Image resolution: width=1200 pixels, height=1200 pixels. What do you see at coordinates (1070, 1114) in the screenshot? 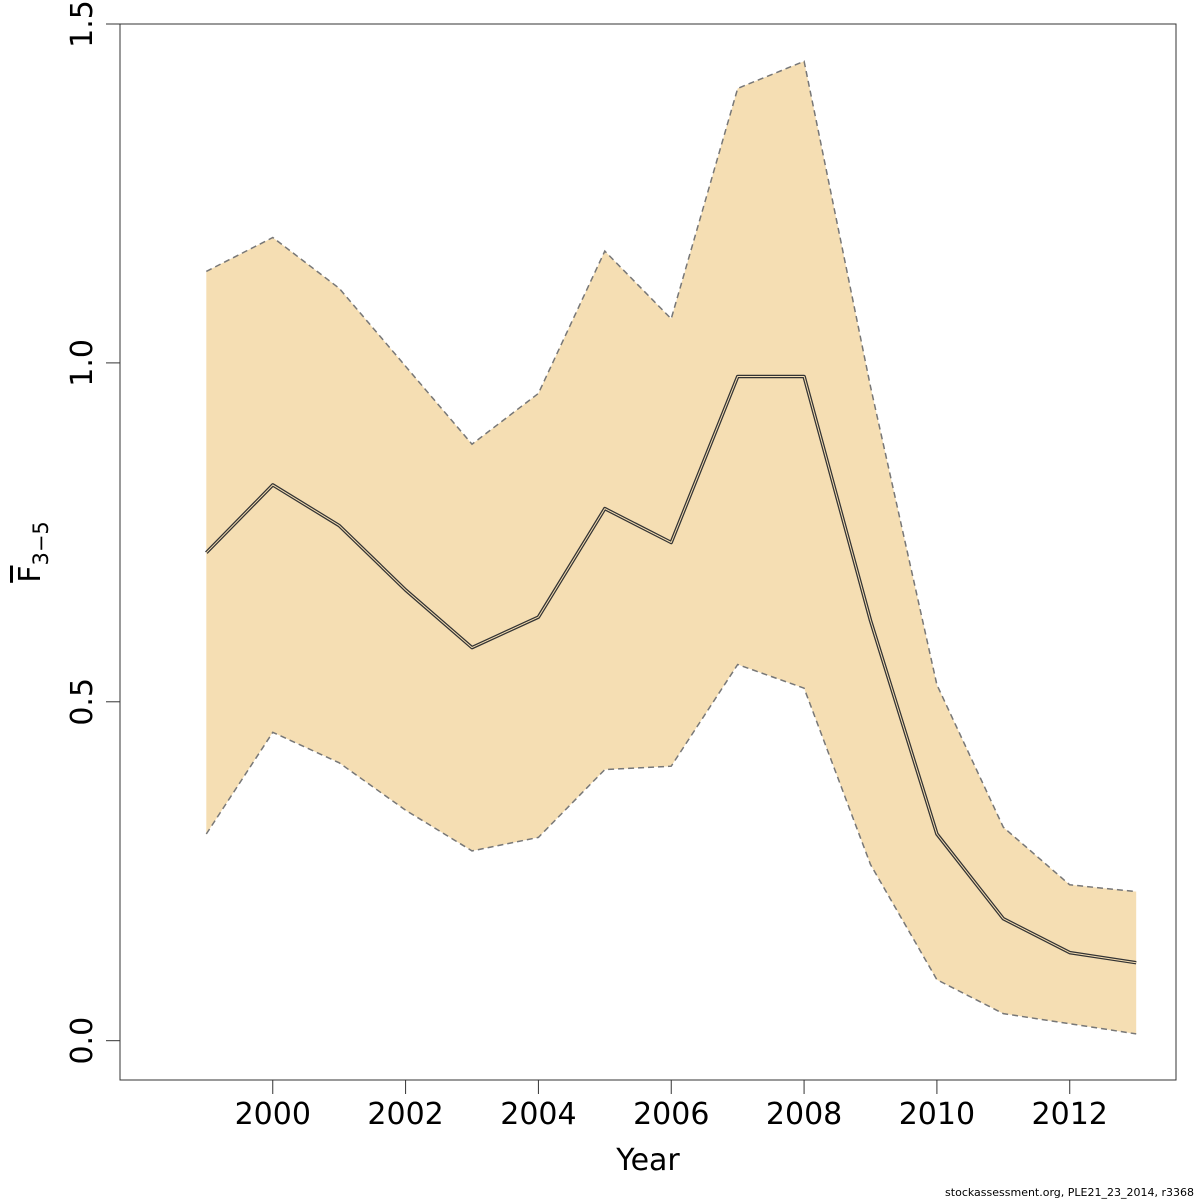
I see `x-tick-label-2012: 2012` at bounding box center [1070, 1114].